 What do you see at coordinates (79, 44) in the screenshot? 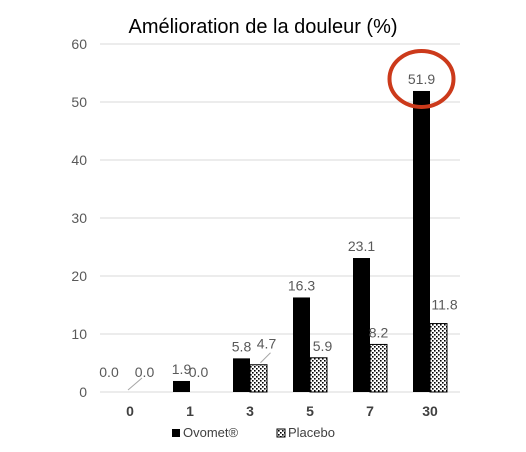
I see `y-tick-label: 60` at bounding box center [79, 44].